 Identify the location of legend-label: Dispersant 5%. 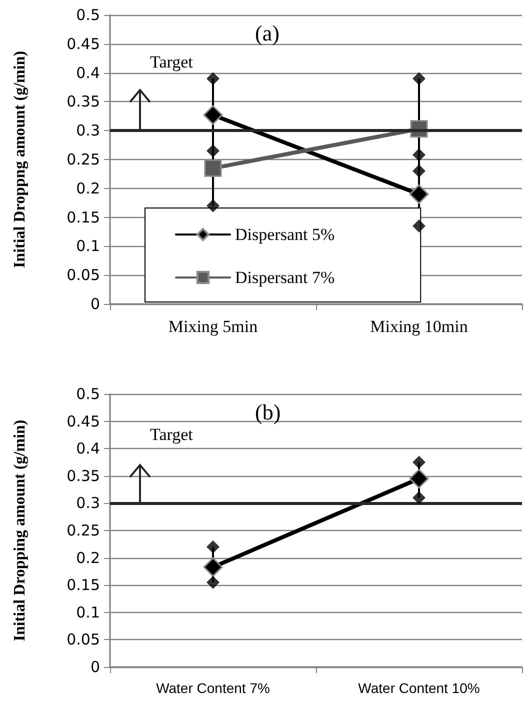
(285, 234).